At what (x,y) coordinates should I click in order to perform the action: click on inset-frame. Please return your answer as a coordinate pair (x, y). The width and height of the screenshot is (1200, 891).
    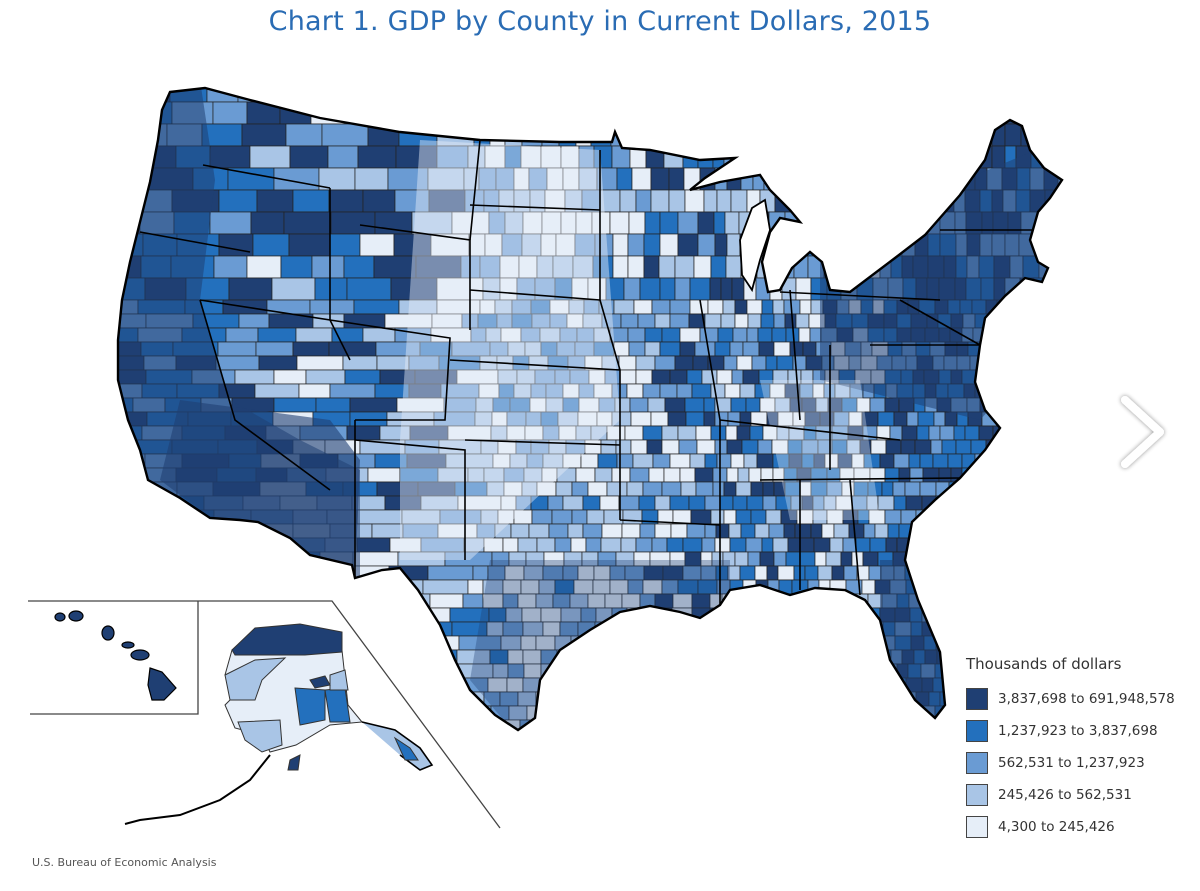
    Looking at the image, I should click on (264, 714).